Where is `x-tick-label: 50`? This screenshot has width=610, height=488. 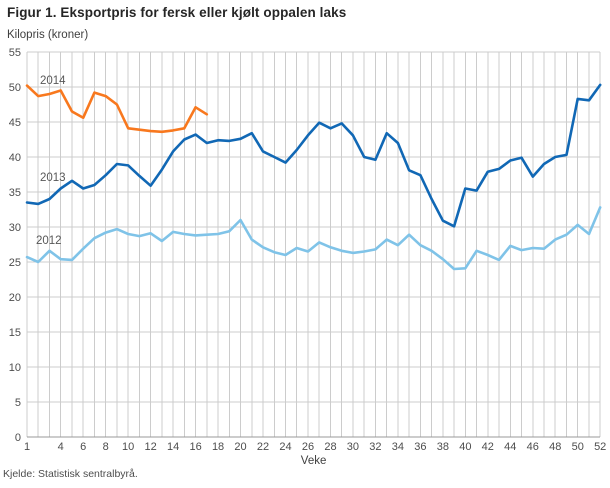 x-tick-label: 50 is located at coordinates (578, 447).